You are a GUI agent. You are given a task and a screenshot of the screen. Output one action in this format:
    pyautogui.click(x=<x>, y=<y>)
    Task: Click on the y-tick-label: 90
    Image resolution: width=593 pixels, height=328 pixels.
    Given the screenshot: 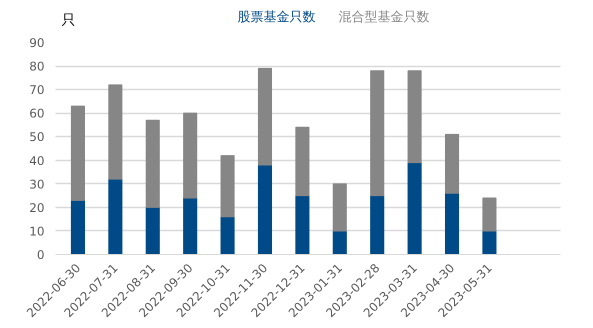 What is the action you would take?
    pyautogui.click(x=37, y=43)
    